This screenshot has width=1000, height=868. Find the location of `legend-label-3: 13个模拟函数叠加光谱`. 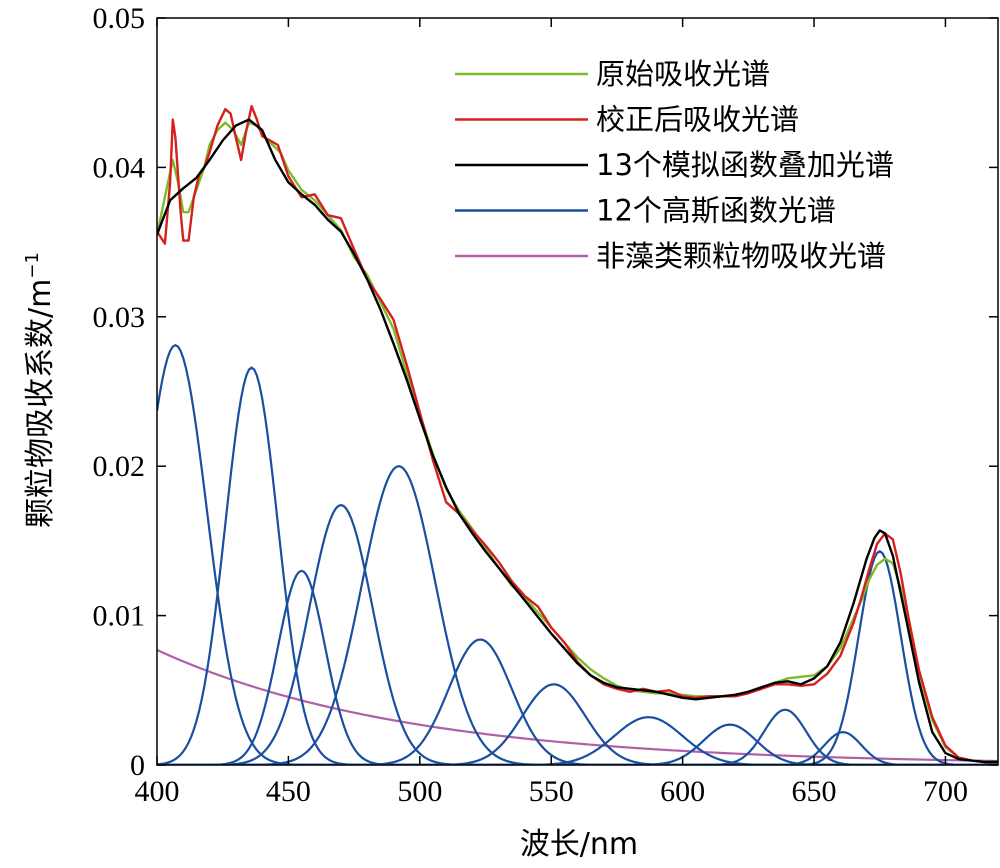

legend-label-3: 13个模拟函数叠加光谱 is located at coordinates (745, 165).